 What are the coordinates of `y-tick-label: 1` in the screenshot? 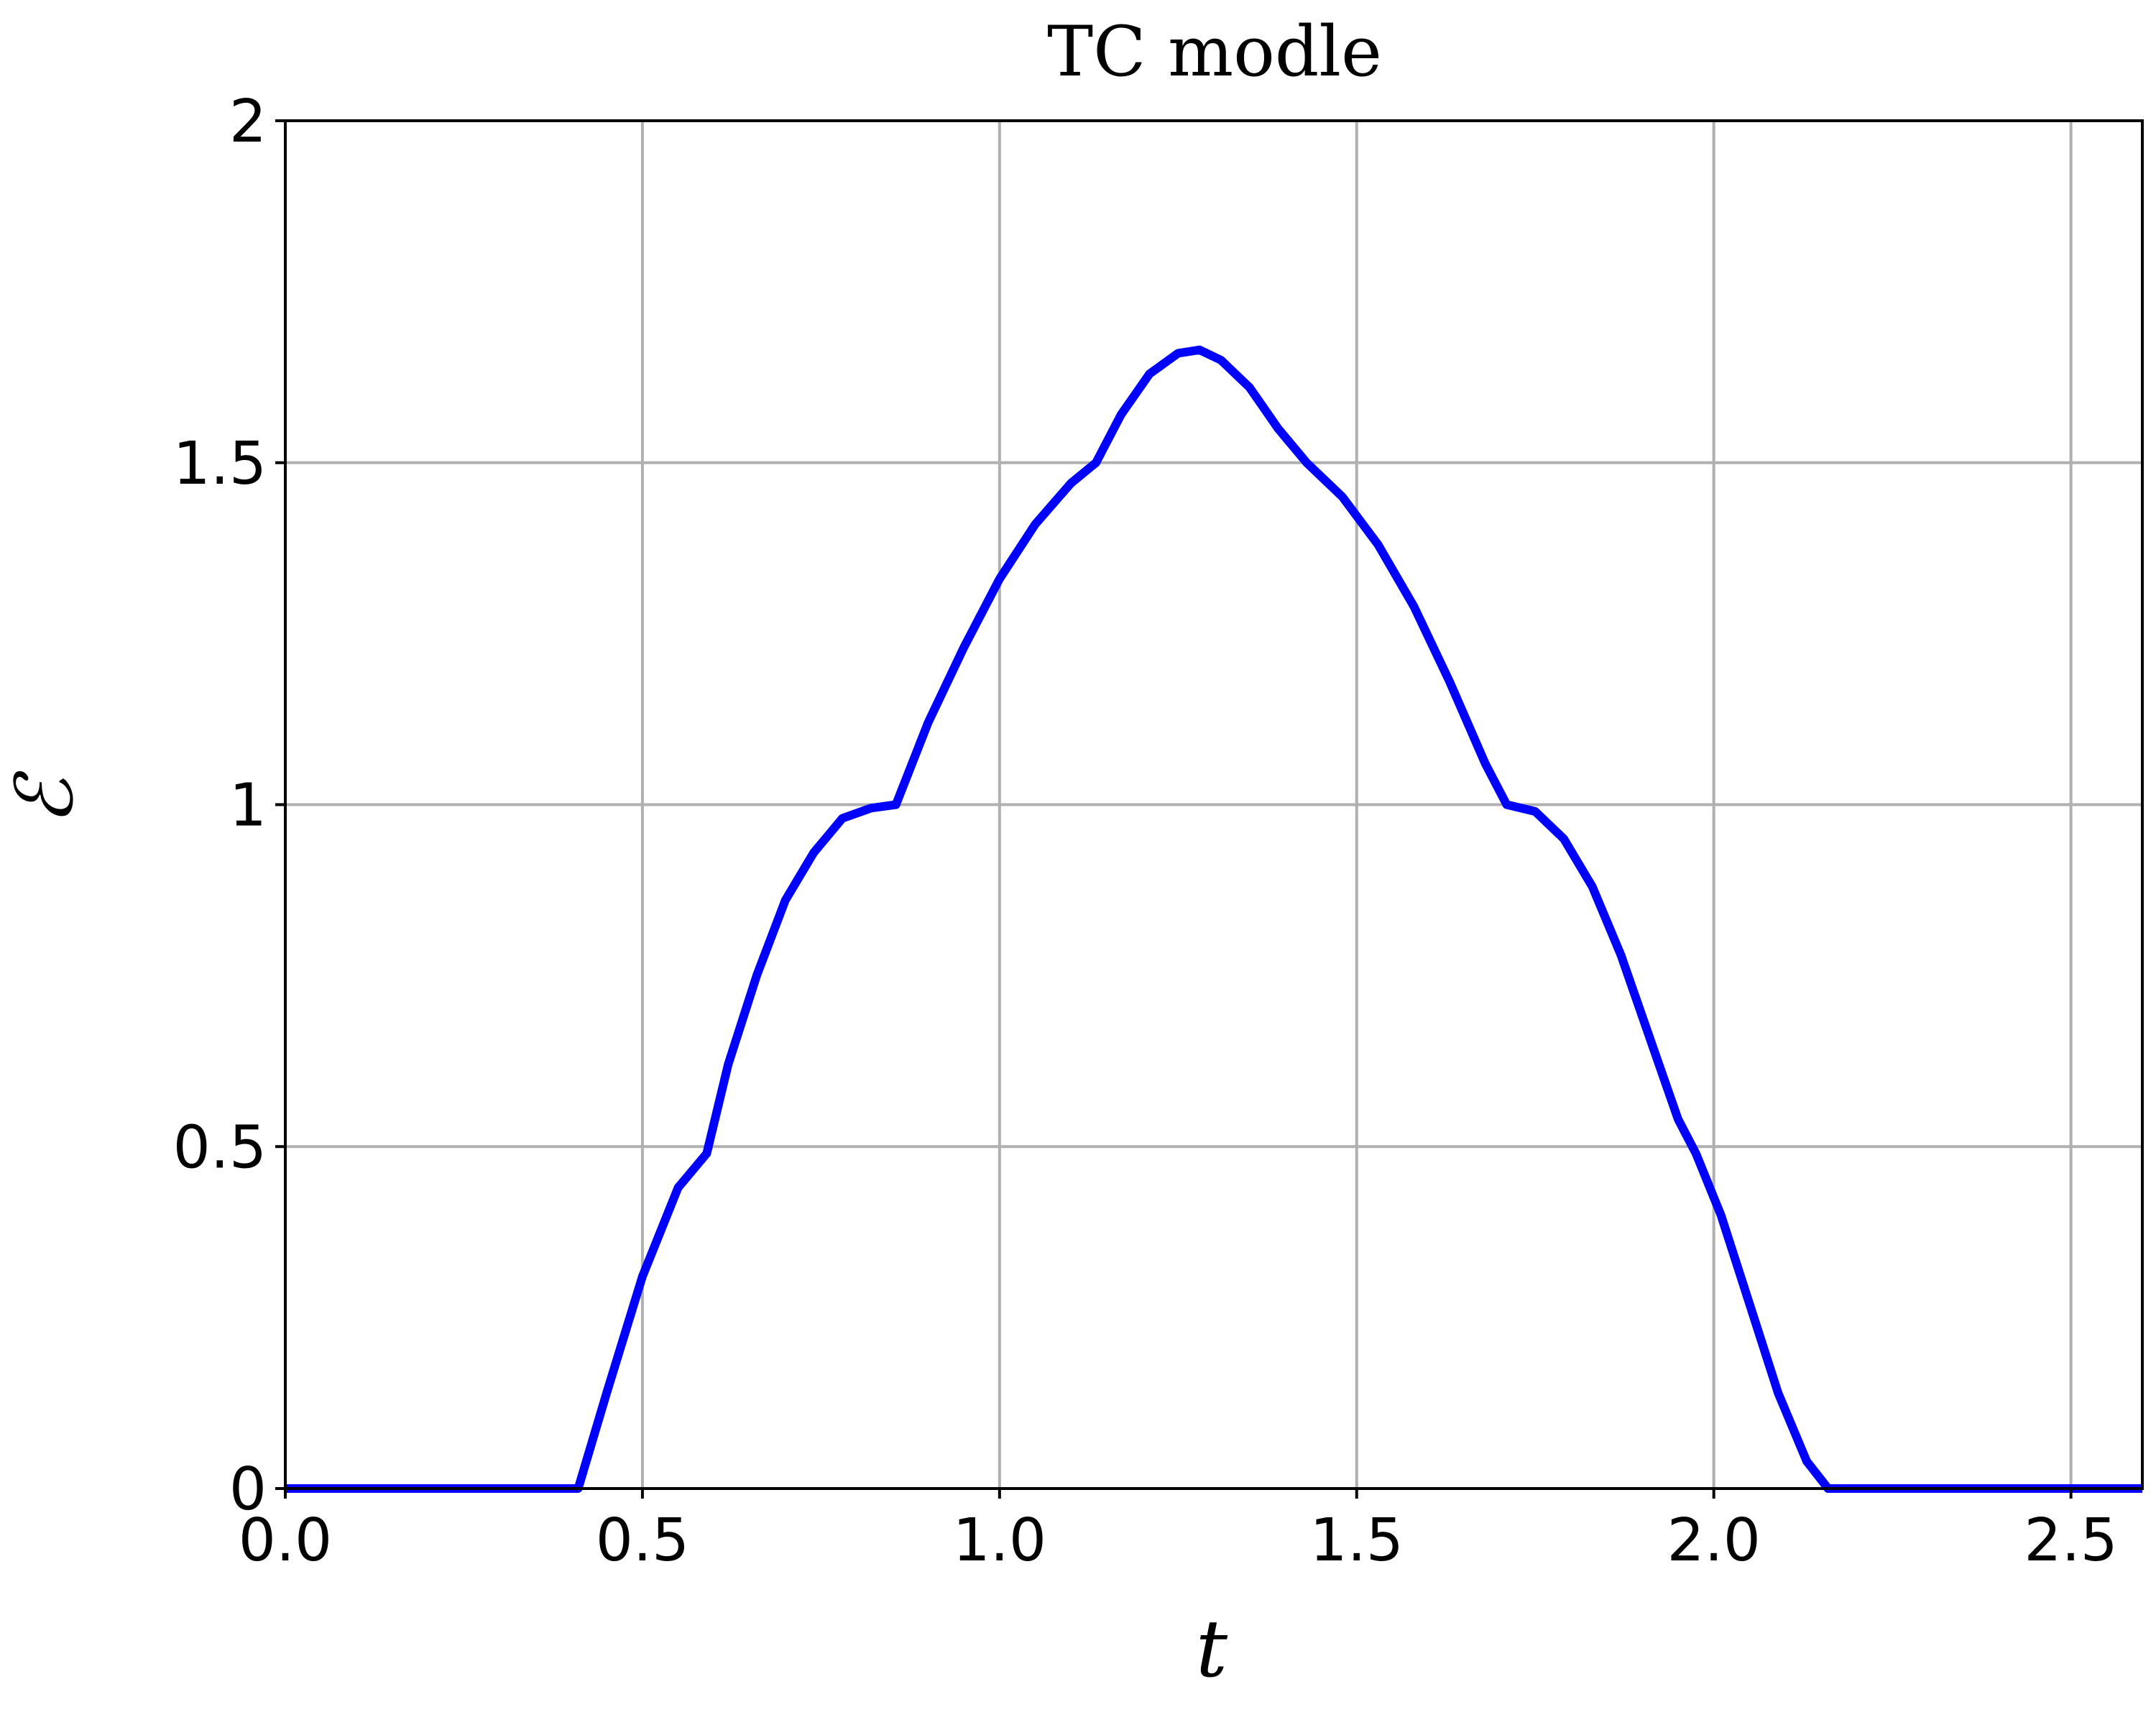 It's located at (248, 806).